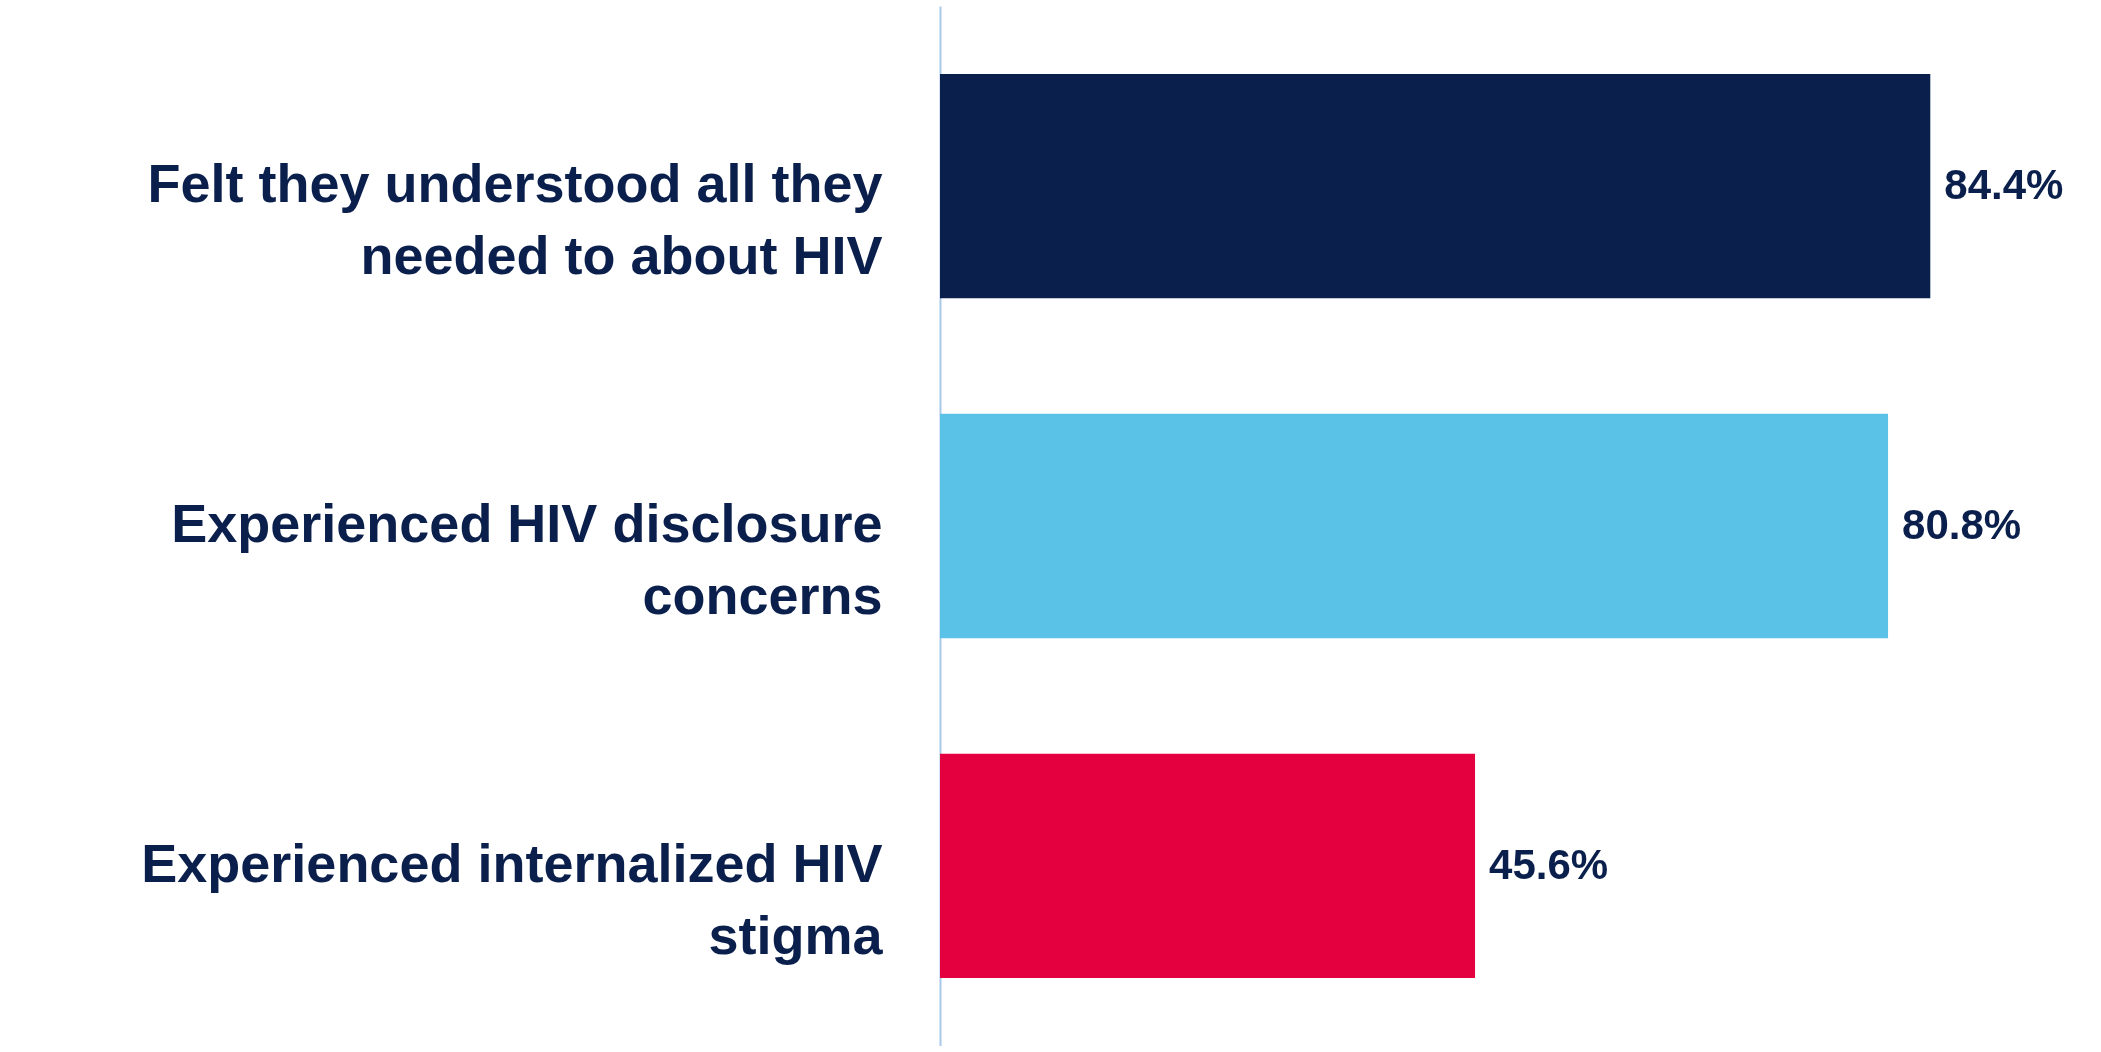 The width and height of the screenshot is (2101, 1052). What do you see at coordinates (2004, 185) in the screenshot?
I see `data-label: 84.4%` at bounding box center [2004, 185].